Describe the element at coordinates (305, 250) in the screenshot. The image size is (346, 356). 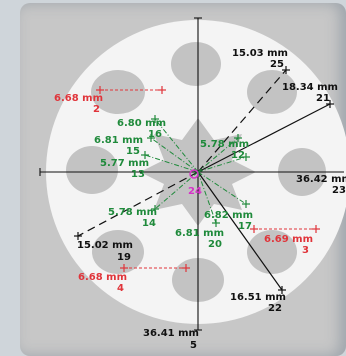
I see `label-3-id: 3` at that location.